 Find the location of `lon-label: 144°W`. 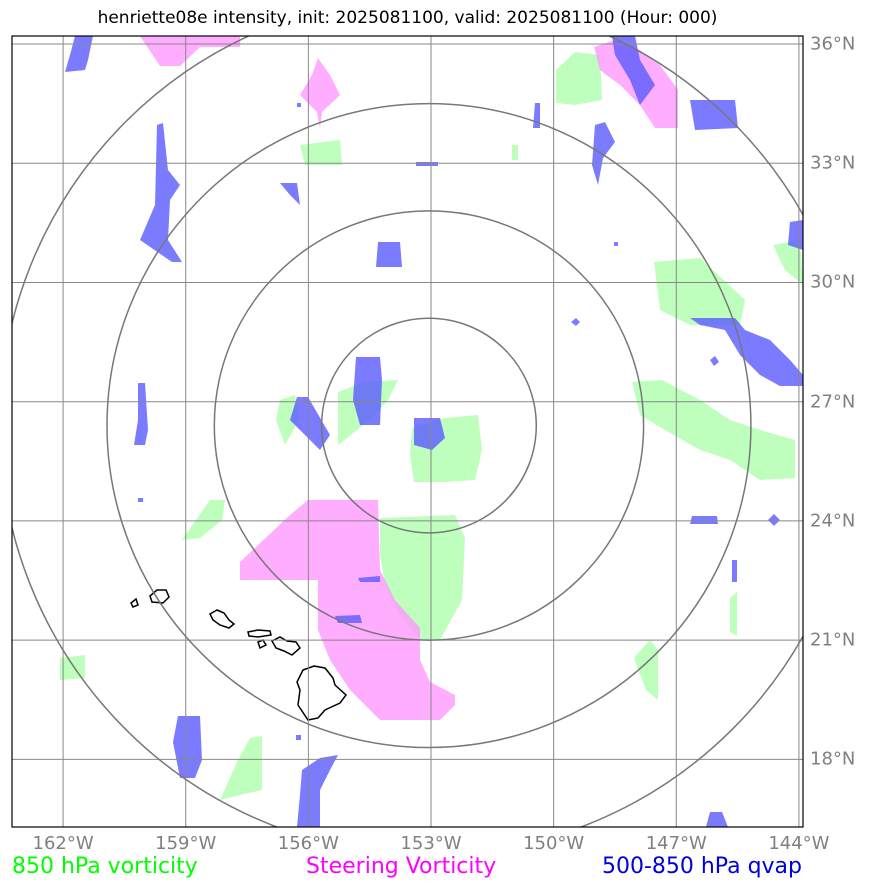

lon-label: 144°W is located at coordinates (799, 843).